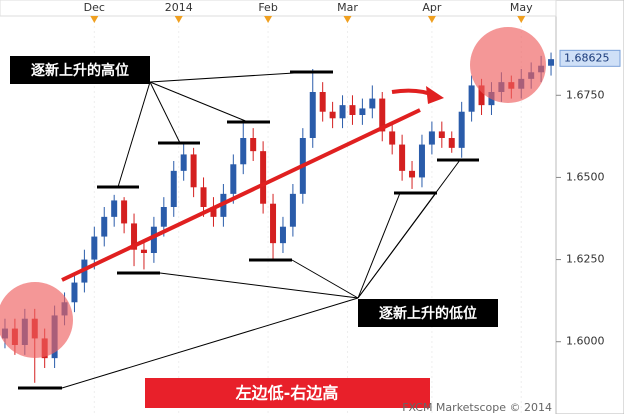  Describe the element at coordinates (435, 95) in the screenshot. I see `arrow-head` at that location.